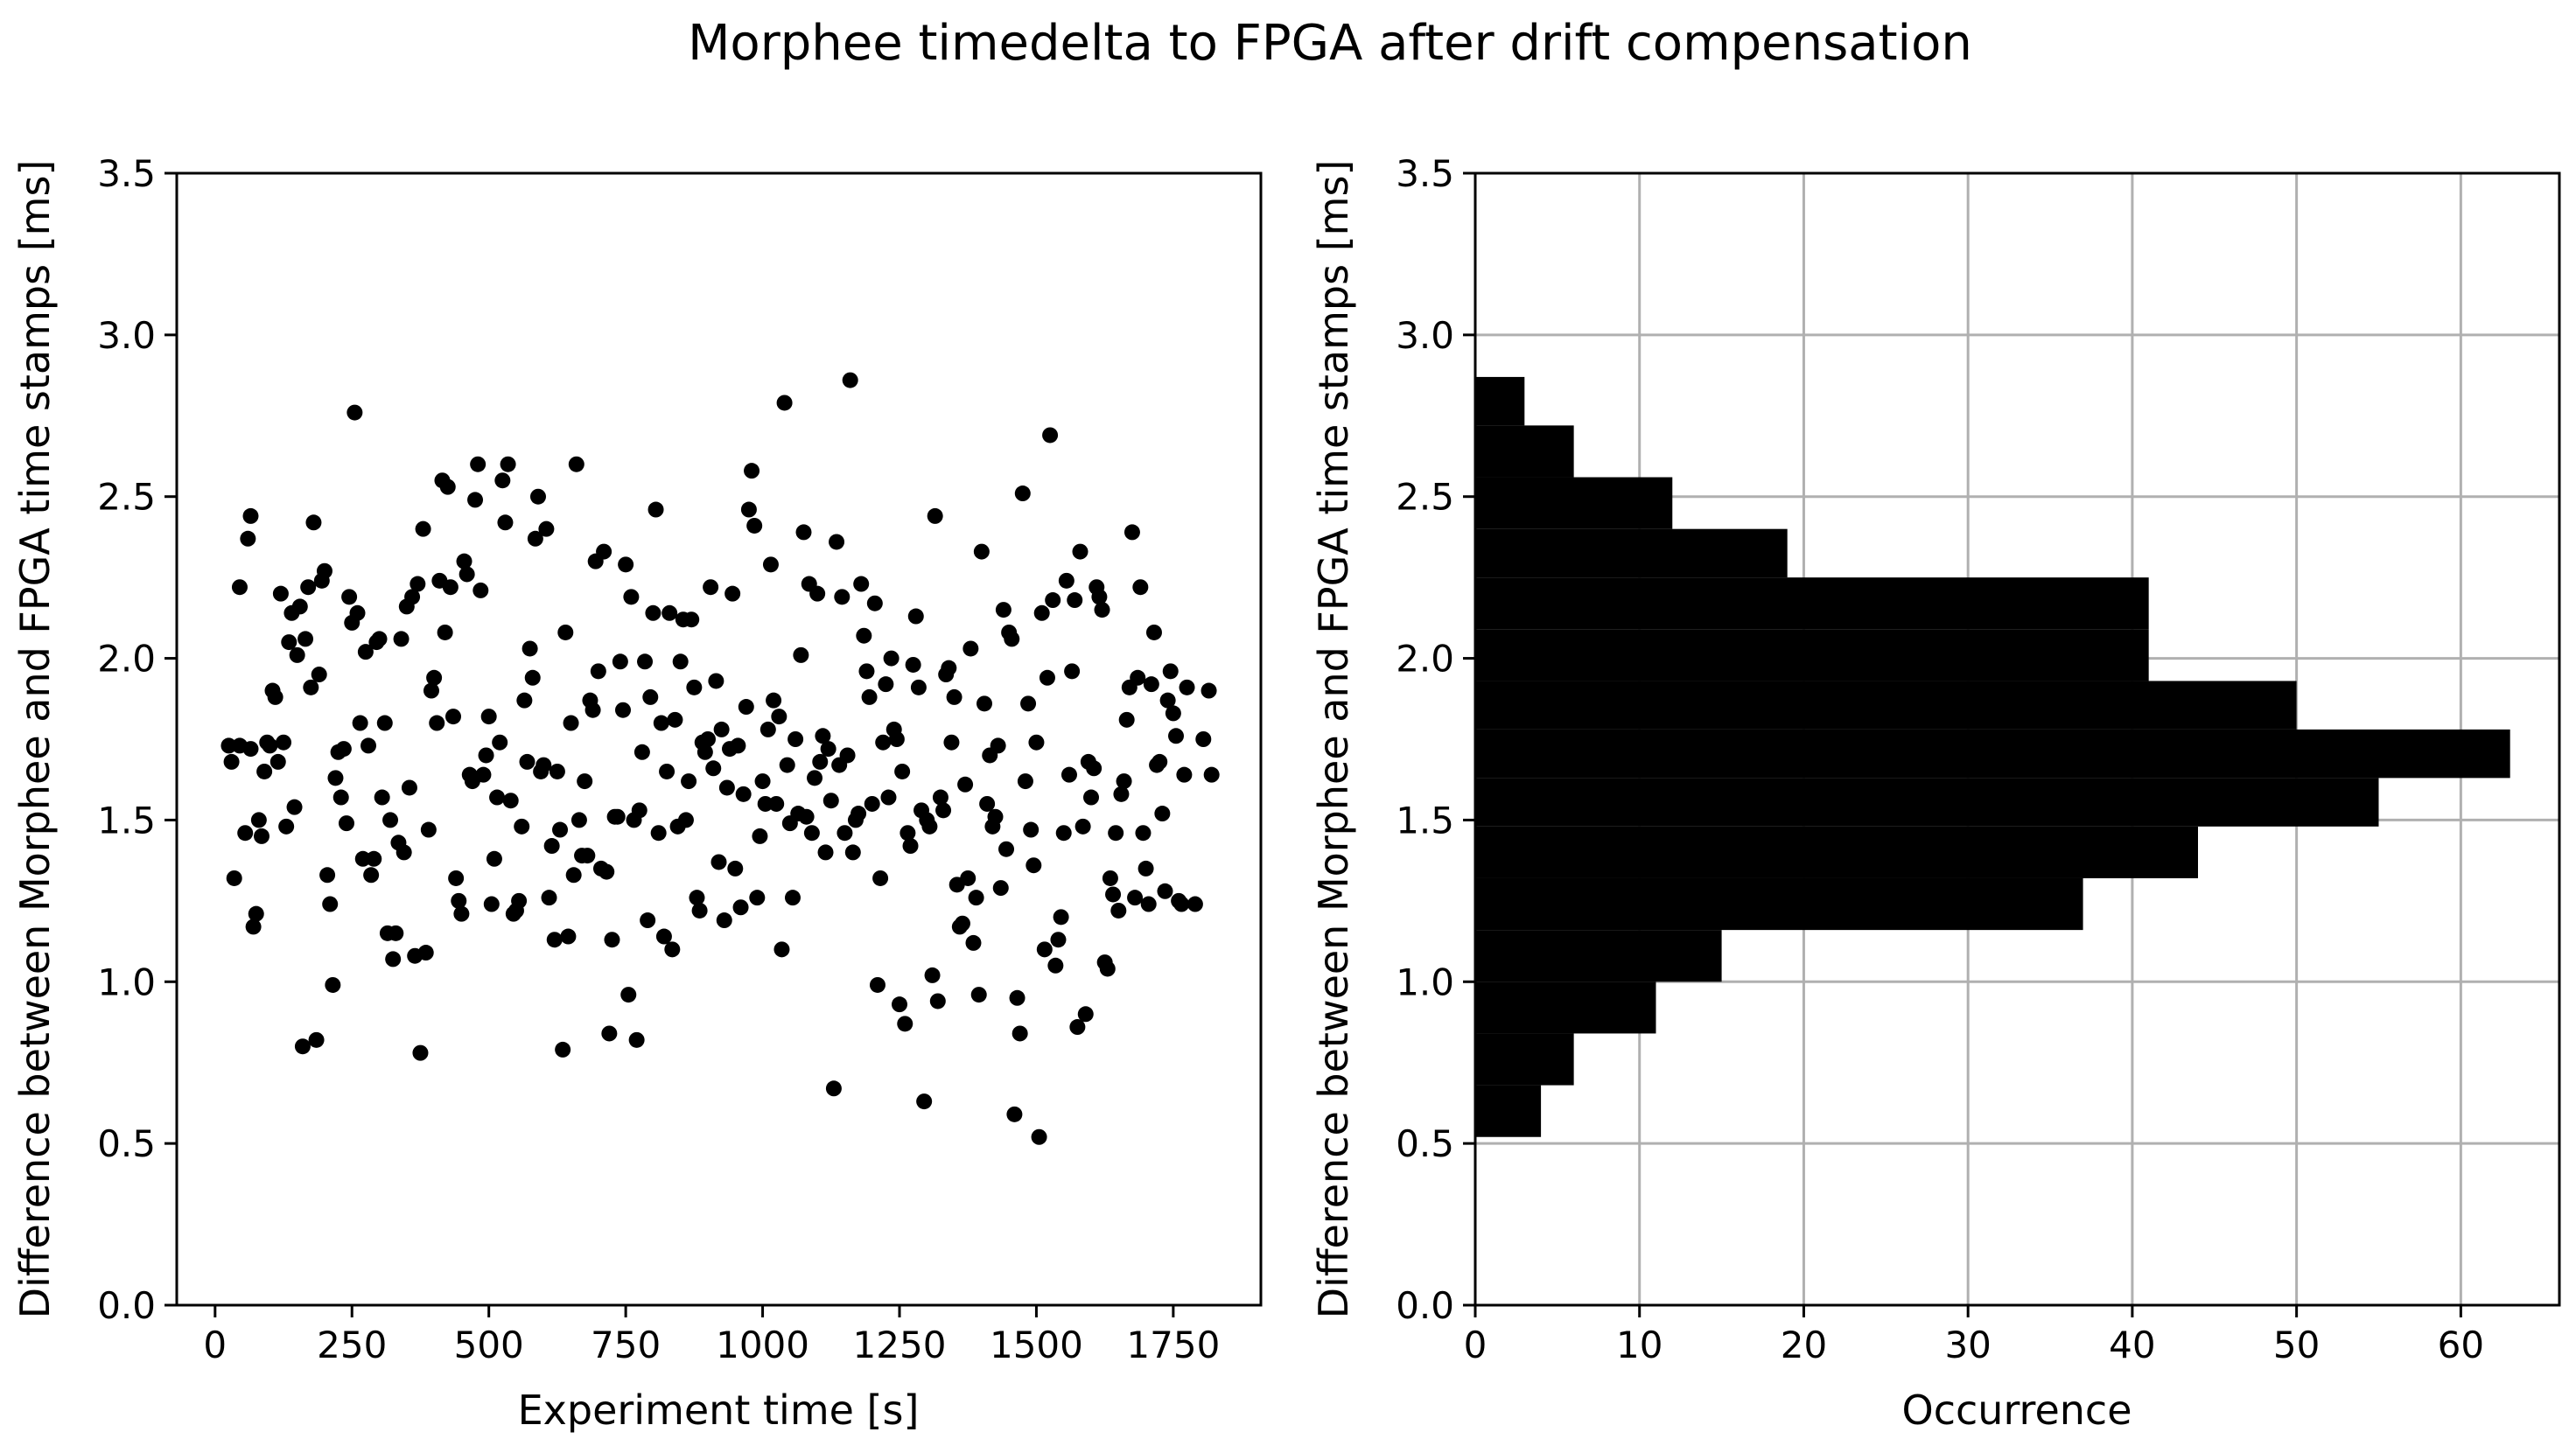 Image resolution: width=2576 pixels, height=1446 pixels. I want to click on histogram-x-axis-label: Occurrence, so click(2017, 1410).